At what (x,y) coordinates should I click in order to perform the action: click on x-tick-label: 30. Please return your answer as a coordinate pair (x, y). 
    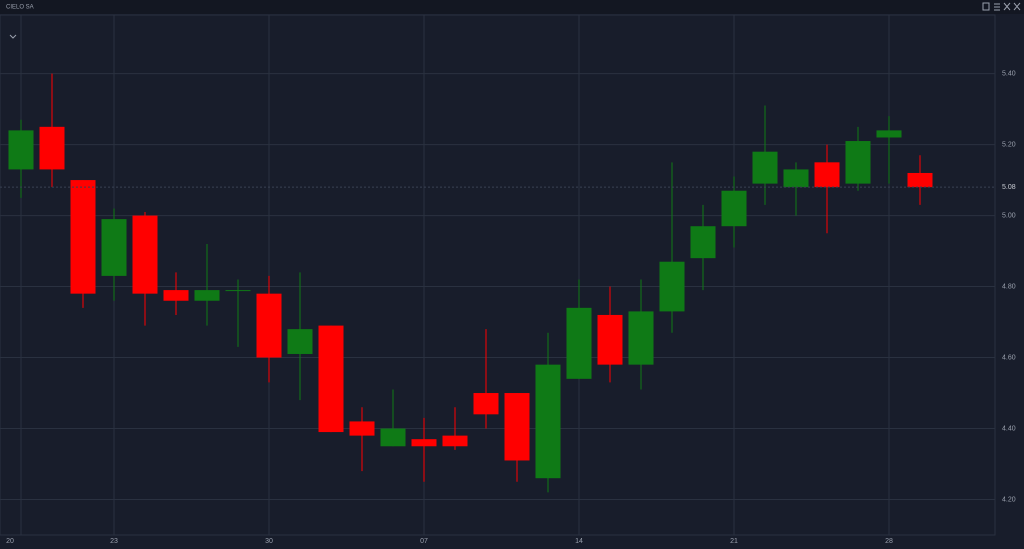
    Looking at the image, I should click on (269, 541).